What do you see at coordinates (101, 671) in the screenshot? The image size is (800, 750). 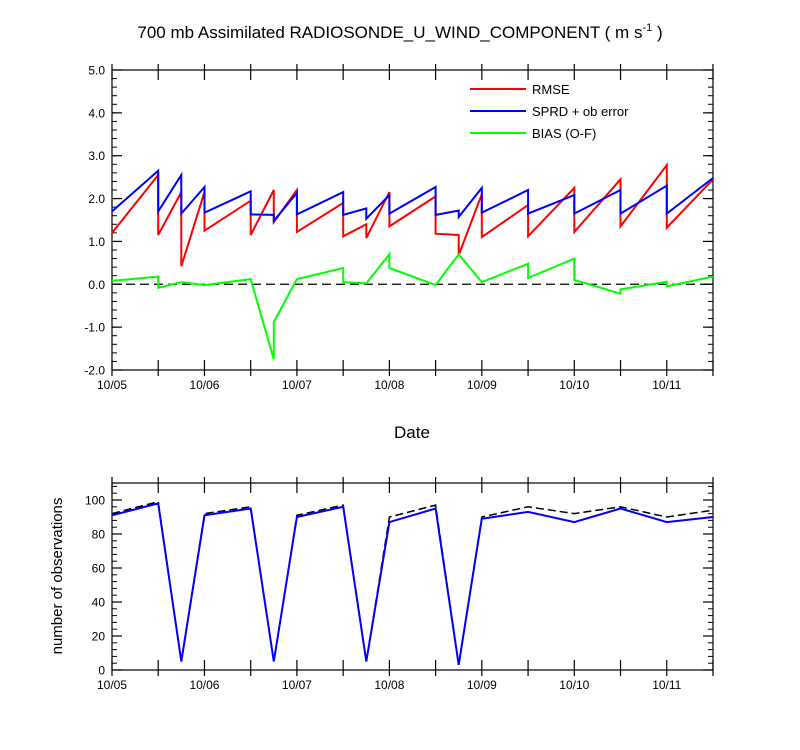 I see `y-tick-label-0: 0` at bounding box center [101, 671].